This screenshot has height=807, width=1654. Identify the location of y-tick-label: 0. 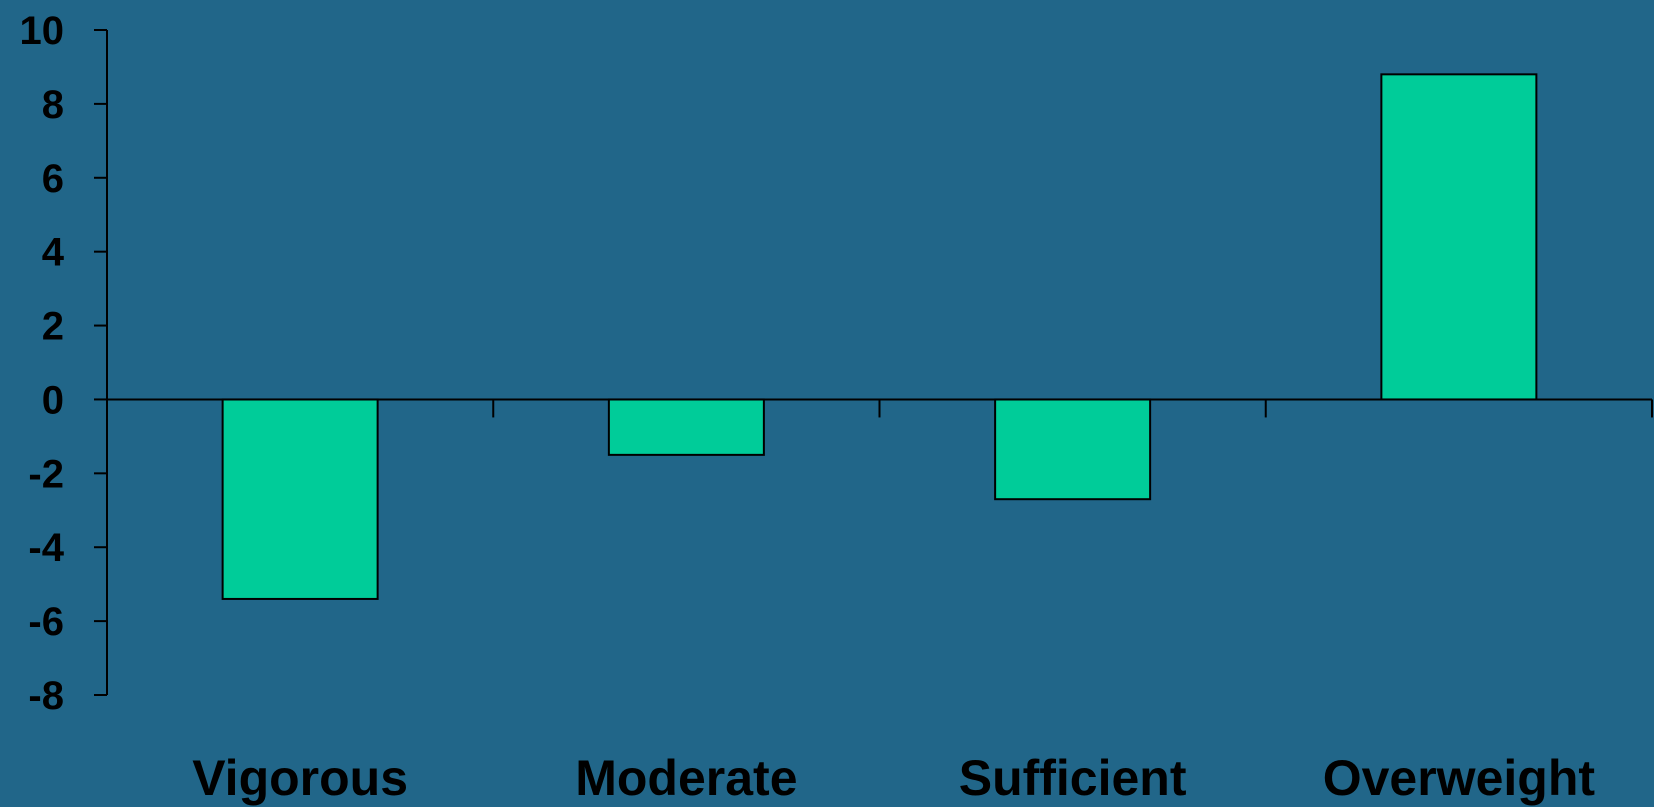
(53, 400).